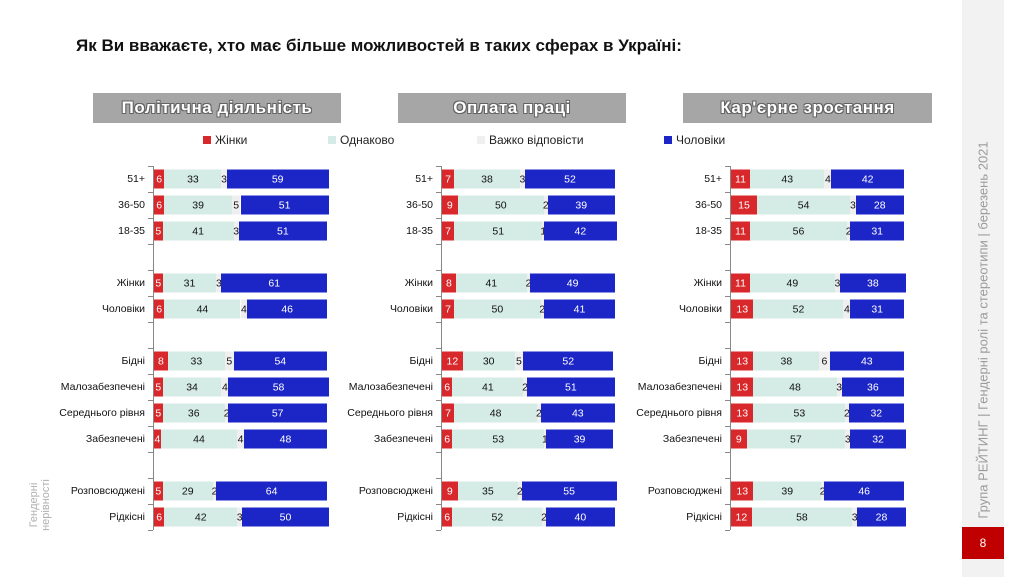 The image size is (1024, 577). Describe the element at coordinates (277, 179) in the screenshot. I see `bar-men: 59` at that location.